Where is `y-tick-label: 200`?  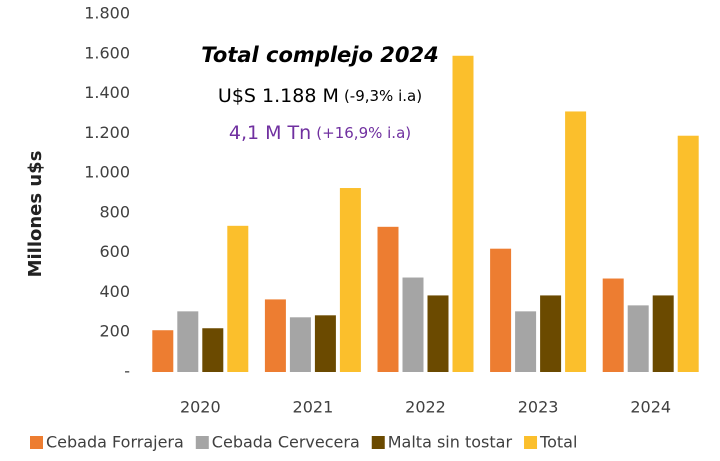
y-tick-label: 200 is located at coordinates (114, 331).